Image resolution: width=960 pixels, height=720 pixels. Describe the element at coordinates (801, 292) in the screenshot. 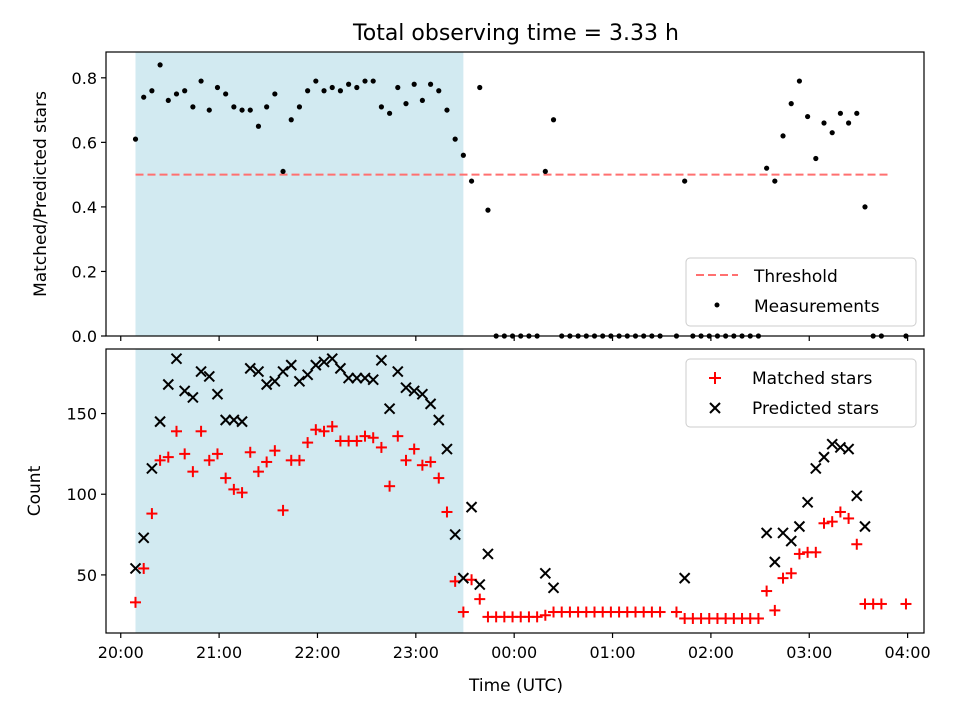

I see `top-legend-box` at that location.